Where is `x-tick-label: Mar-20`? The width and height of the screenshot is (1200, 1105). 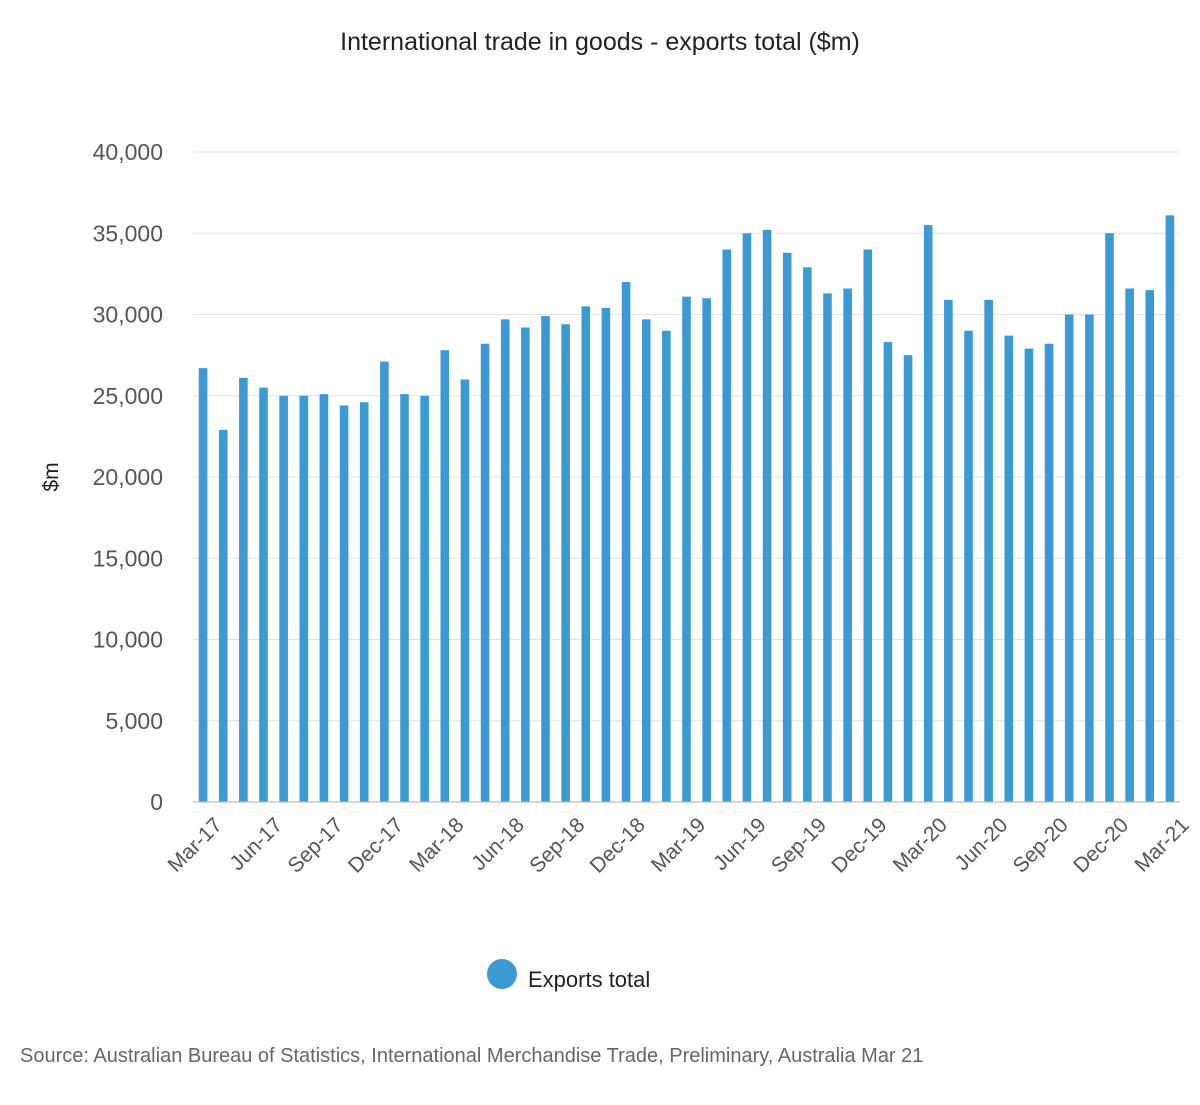
x-tick-label: Mar-20 is located at coordinates (920, 844).